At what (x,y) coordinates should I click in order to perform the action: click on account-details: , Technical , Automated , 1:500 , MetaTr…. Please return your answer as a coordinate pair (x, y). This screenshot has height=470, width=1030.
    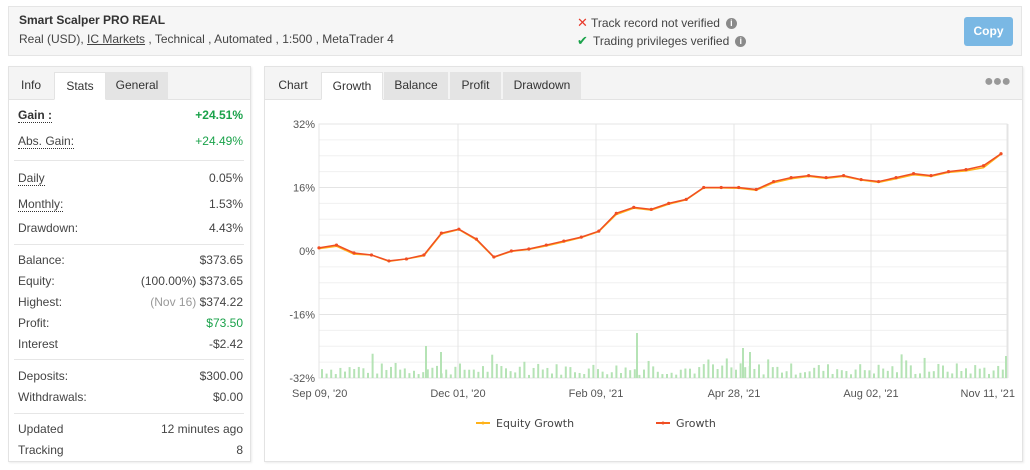
    Looking at the image, I should click on (269, 39).